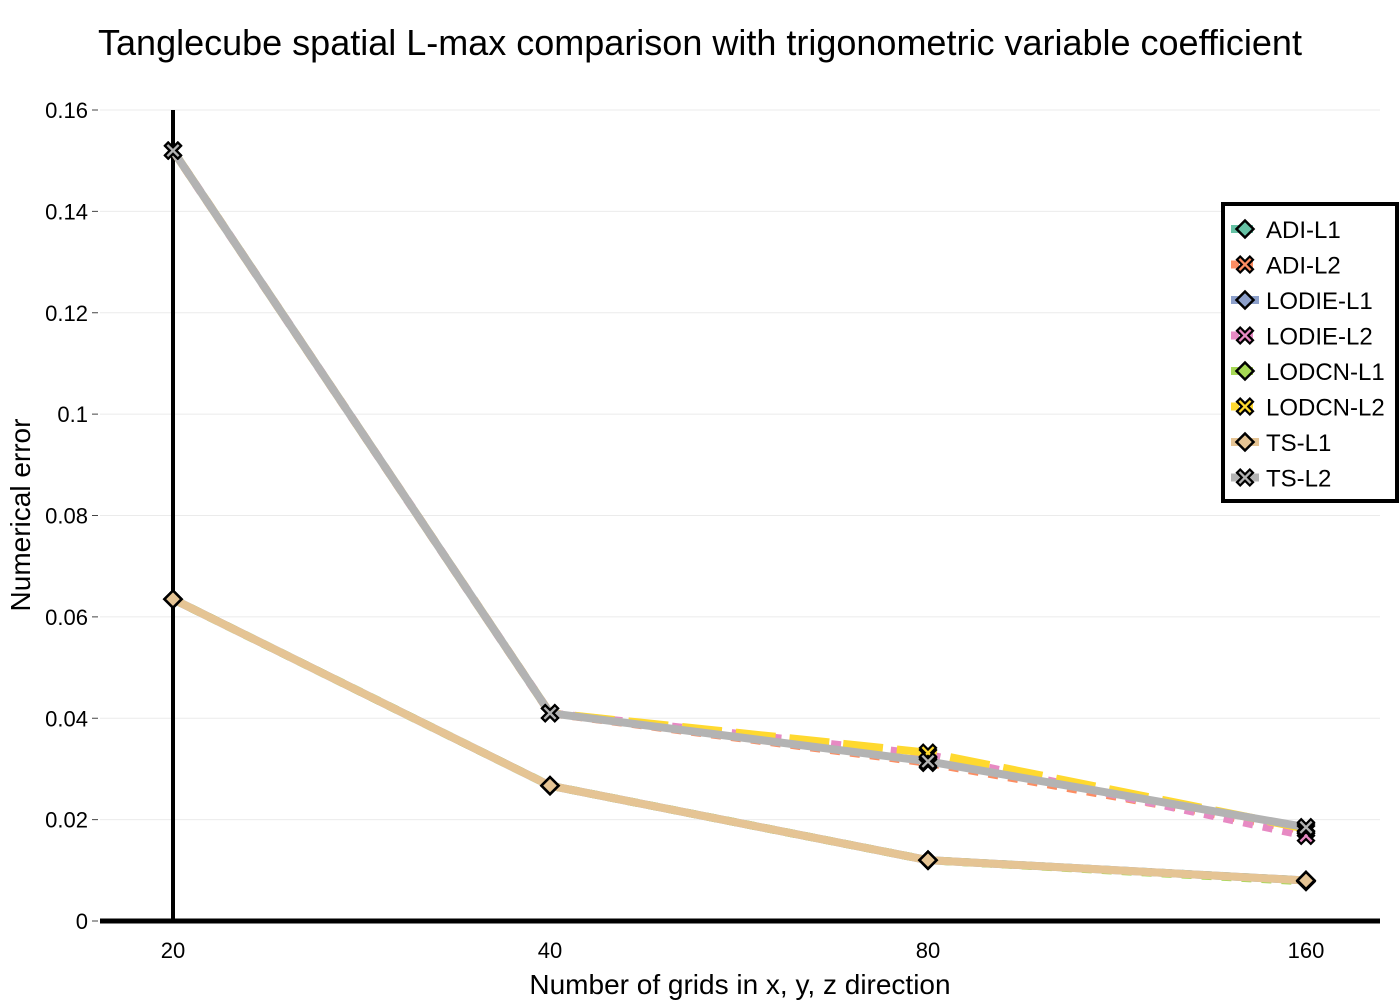 This screenshot has width=1400, height=1000. Describe the element at coordinates (1303, 266) in the screenshot. I see `legend-label: ADI-L2` at that location.